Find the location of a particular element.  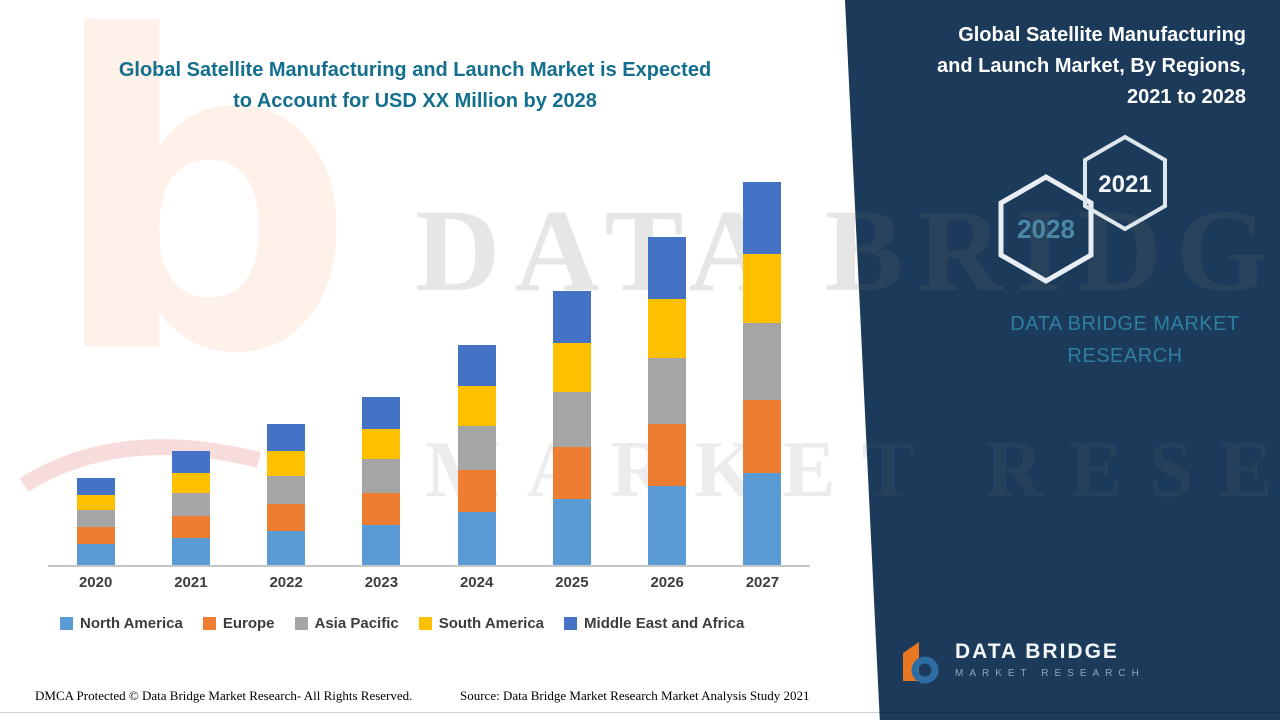

hexagon-2021-icon is located at coordinates (1125, 183).